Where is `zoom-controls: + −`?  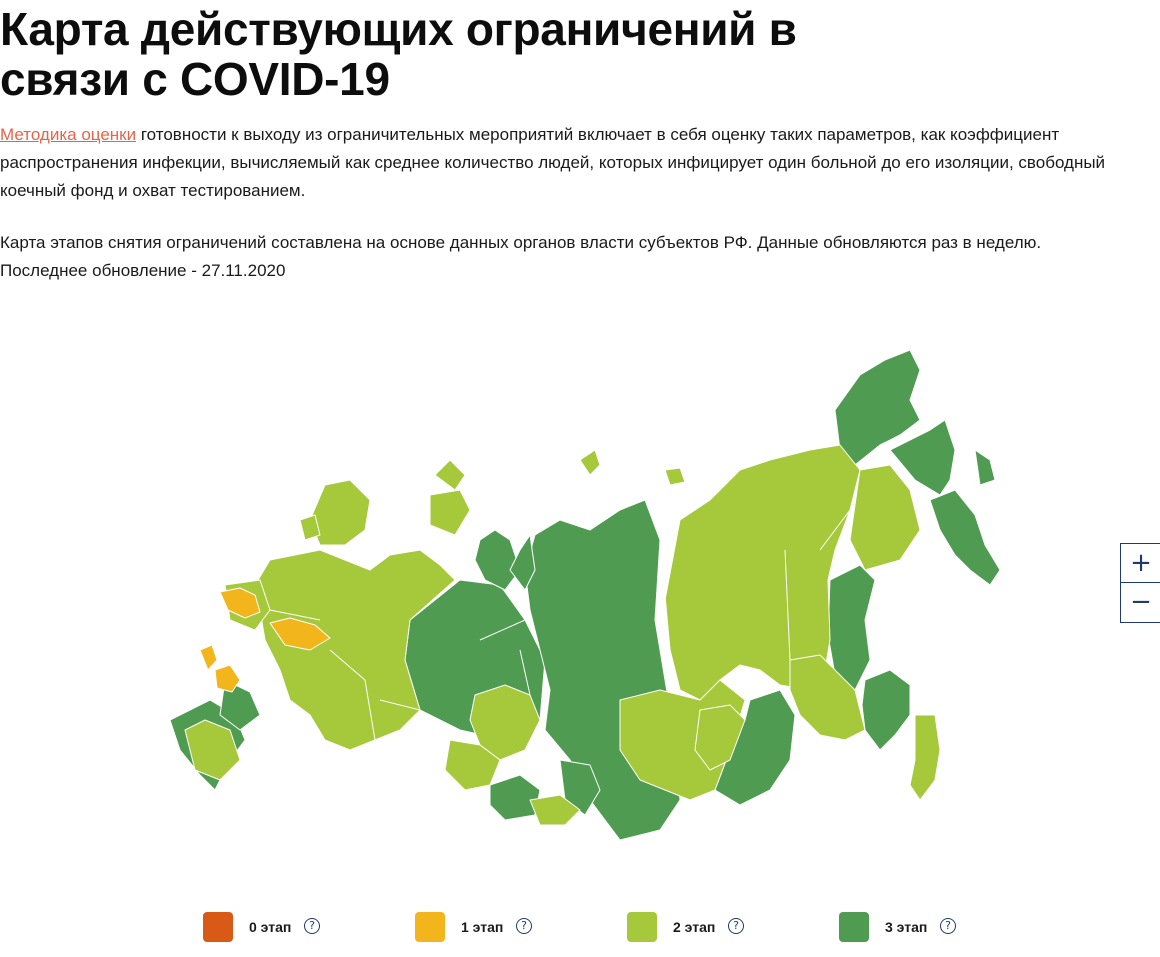
zoom-controls: + − is located at coordinates (1140, 583).